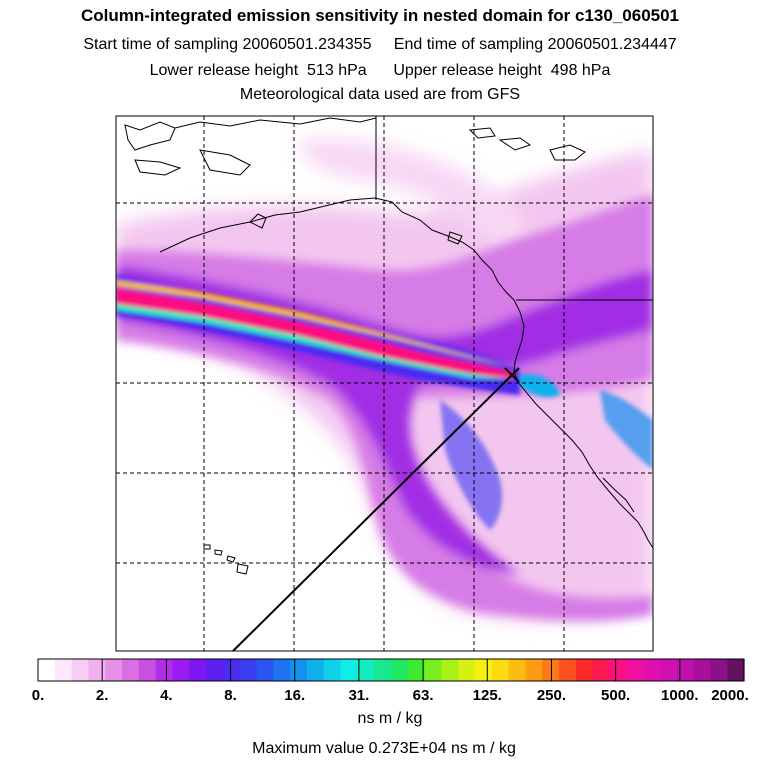 This screenshot has width=768, height=768. I want to click on colorbar-tick-label: 250., so click(551, 695).